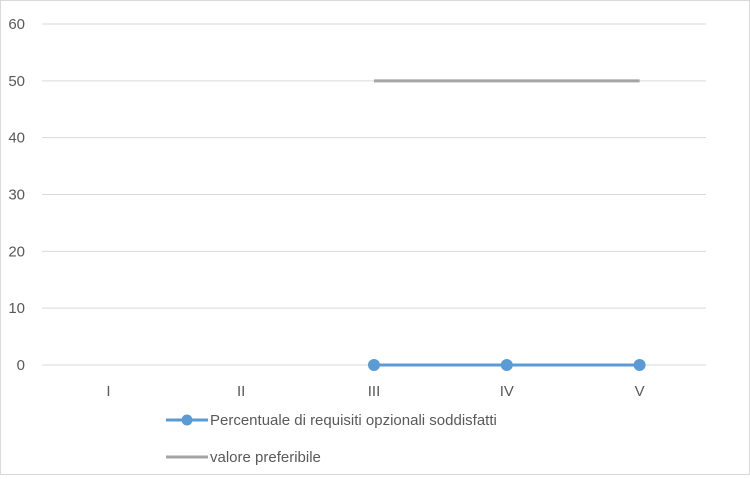 Image resolution: width=750 pixels, height=479 pixels. I want to click on y-tick-label: 10, so click(16, 308).